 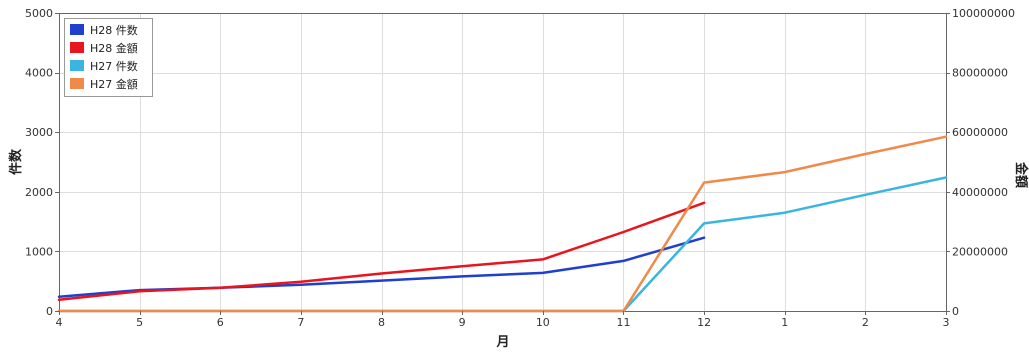 I want to click on legend-label: H28 金額, so click(x=114, y=48).